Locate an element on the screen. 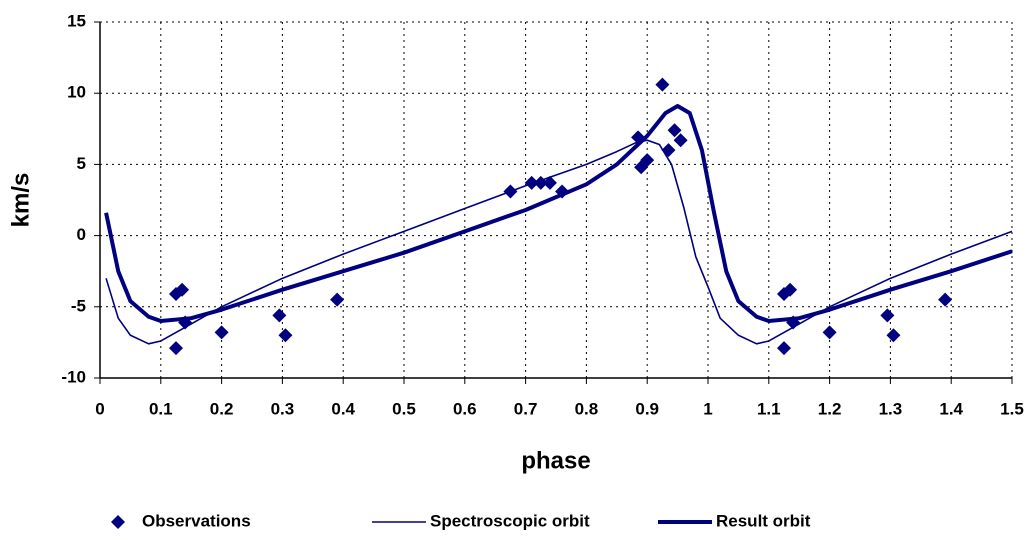 Image resolution: width=1032 pixels, height=540 pixels. x-tick-label: 1.2 is located at coordinates (830, 408).